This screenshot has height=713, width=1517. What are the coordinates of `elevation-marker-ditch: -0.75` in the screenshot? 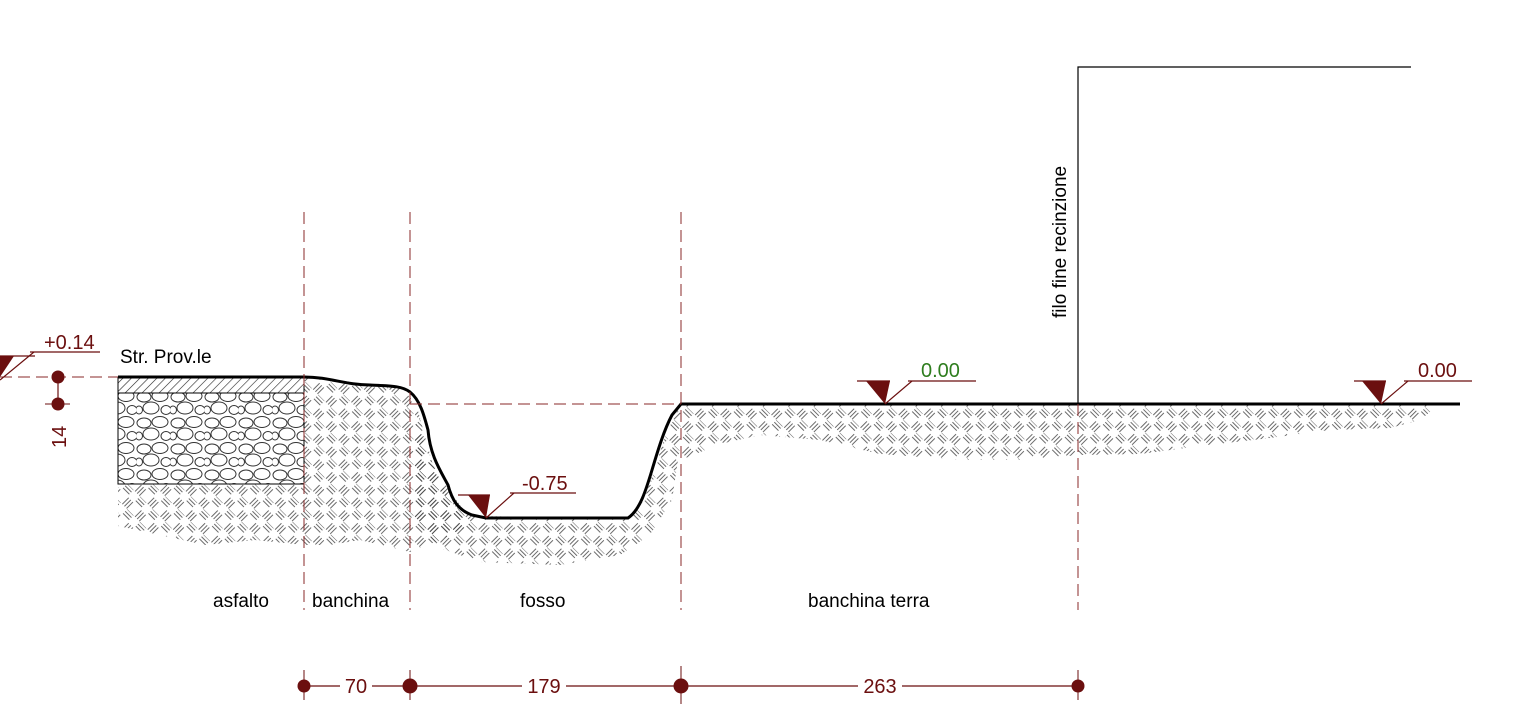 It's located at (517, 496).